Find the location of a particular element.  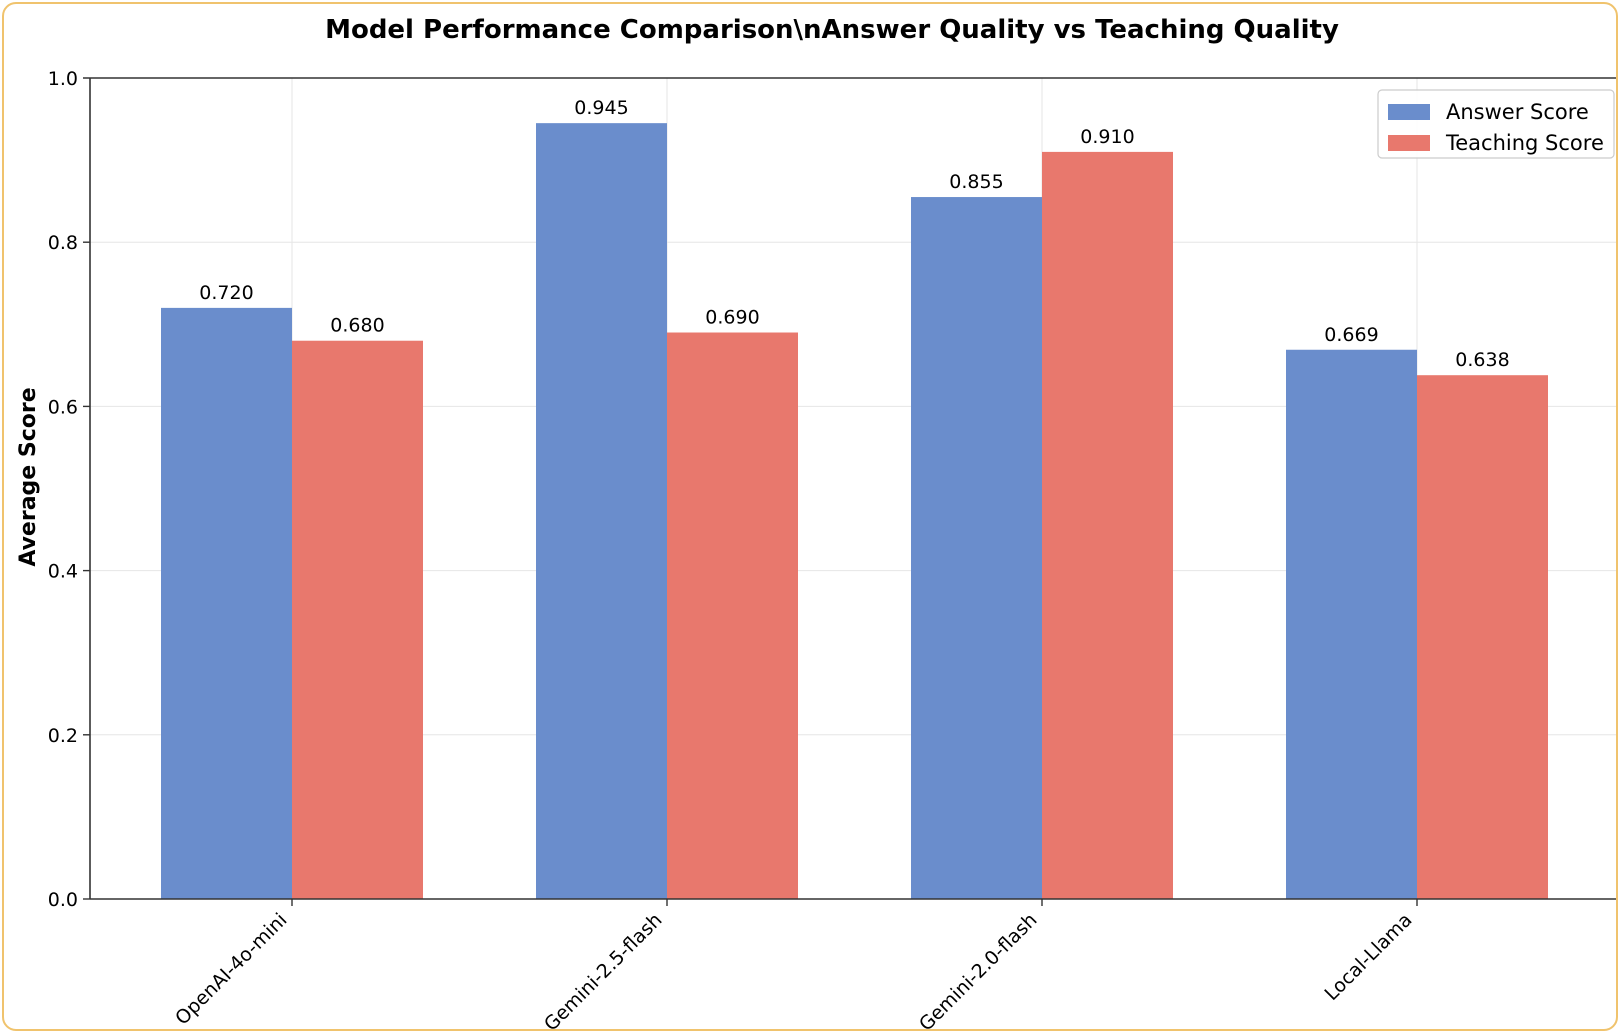

y-tick-label: 0.6 is located at coordinates (63, 407).